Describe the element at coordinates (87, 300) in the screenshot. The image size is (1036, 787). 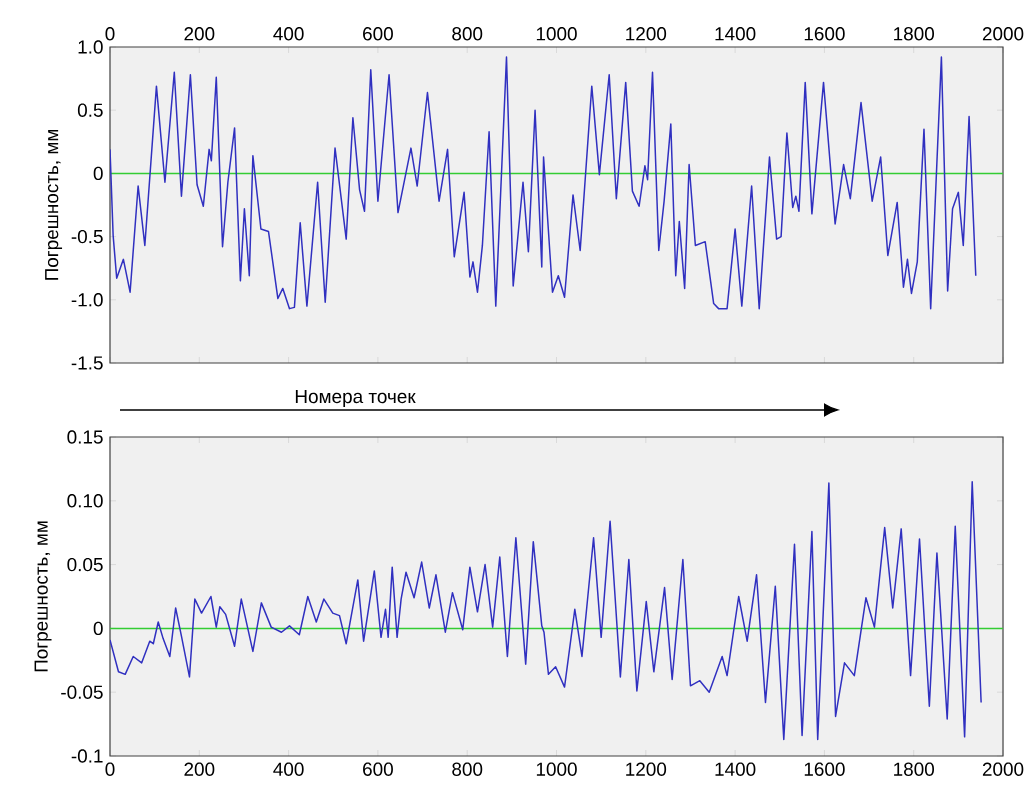
I see `y-tick-label: -1.0` at that location.